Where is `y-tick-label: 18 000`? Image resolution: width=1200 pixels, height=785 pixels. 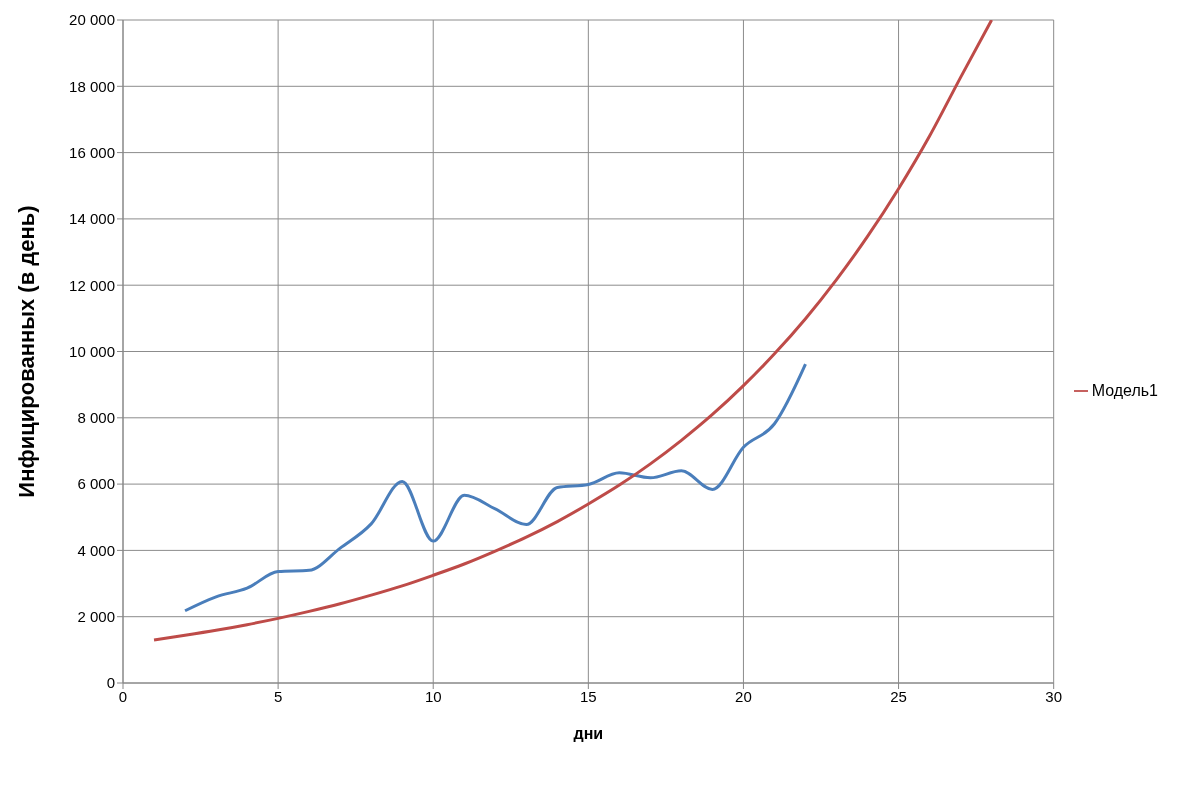 y-tick-label: 18 000 is located at coordinates (92, 86).